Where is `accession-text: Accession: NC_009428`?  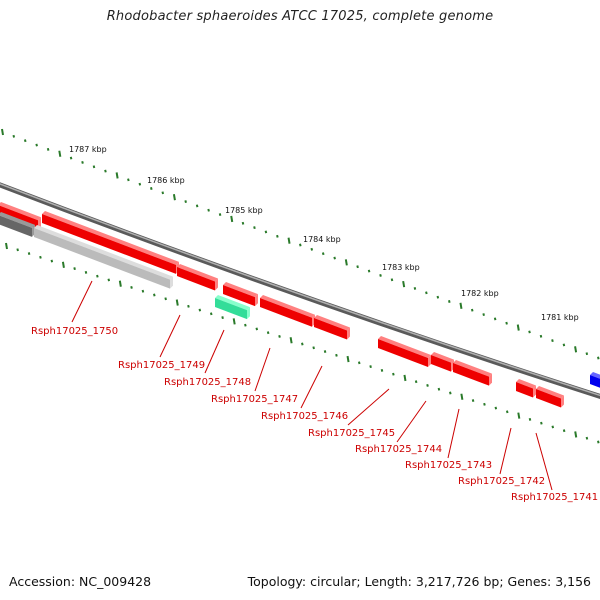 accession-text: Accession: NC_009428 is located at coordinates (80, 581).